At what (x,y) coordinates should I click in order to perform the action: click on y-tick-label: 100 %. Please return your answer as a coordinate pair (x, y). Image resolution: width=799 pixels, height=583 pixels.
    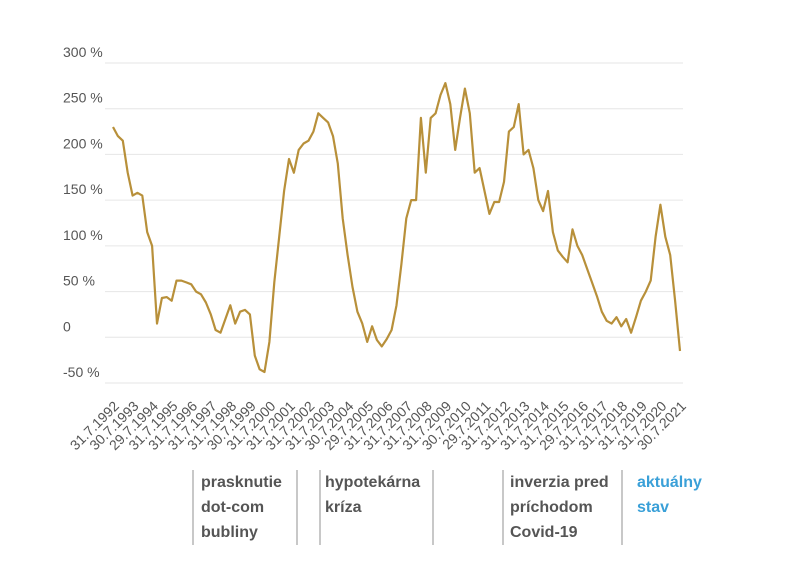
    Looking at the image, I should click on (83, 235).